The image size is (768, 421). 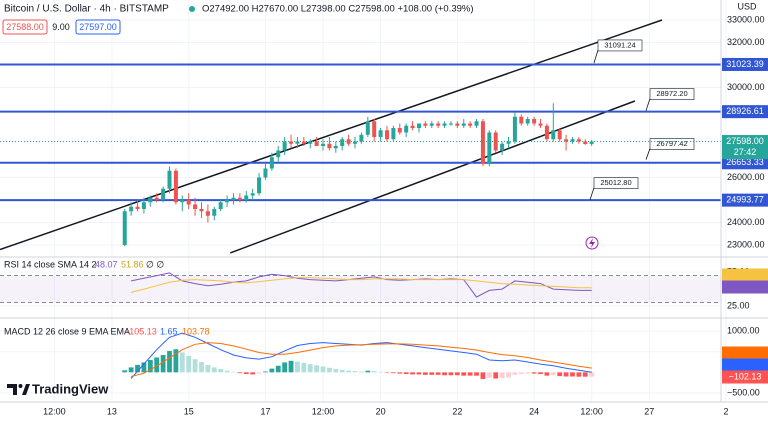 I want to click on macd-legend-value: 1.65, so click(x=169, y=331).